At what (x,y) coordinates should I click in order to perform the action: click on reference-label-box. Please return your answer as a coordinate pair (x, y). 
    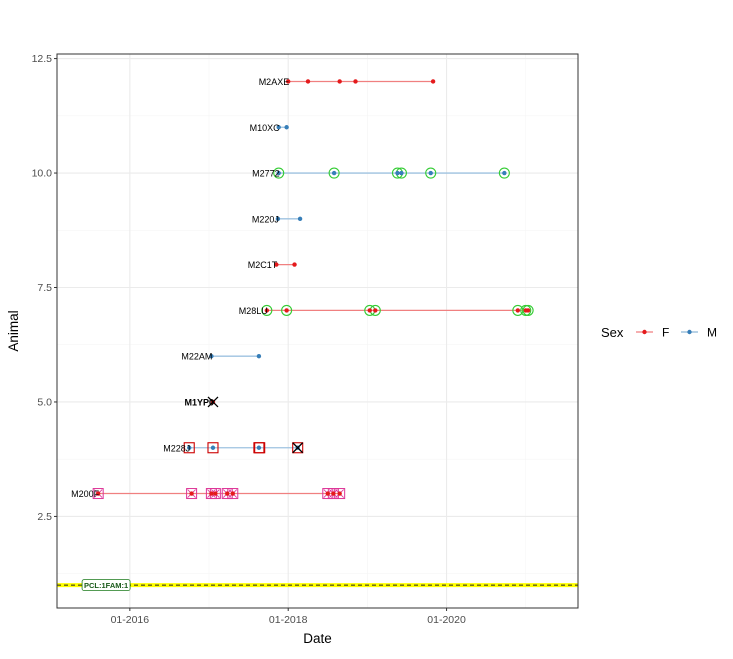
    Looking at the image, I should click on (106, 585).